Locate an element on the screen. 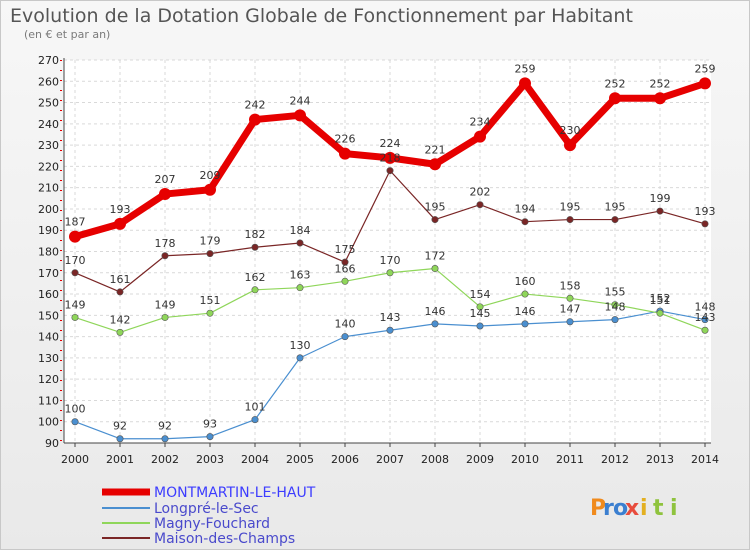  logo-letter: o is located at coordinates (620, 508).